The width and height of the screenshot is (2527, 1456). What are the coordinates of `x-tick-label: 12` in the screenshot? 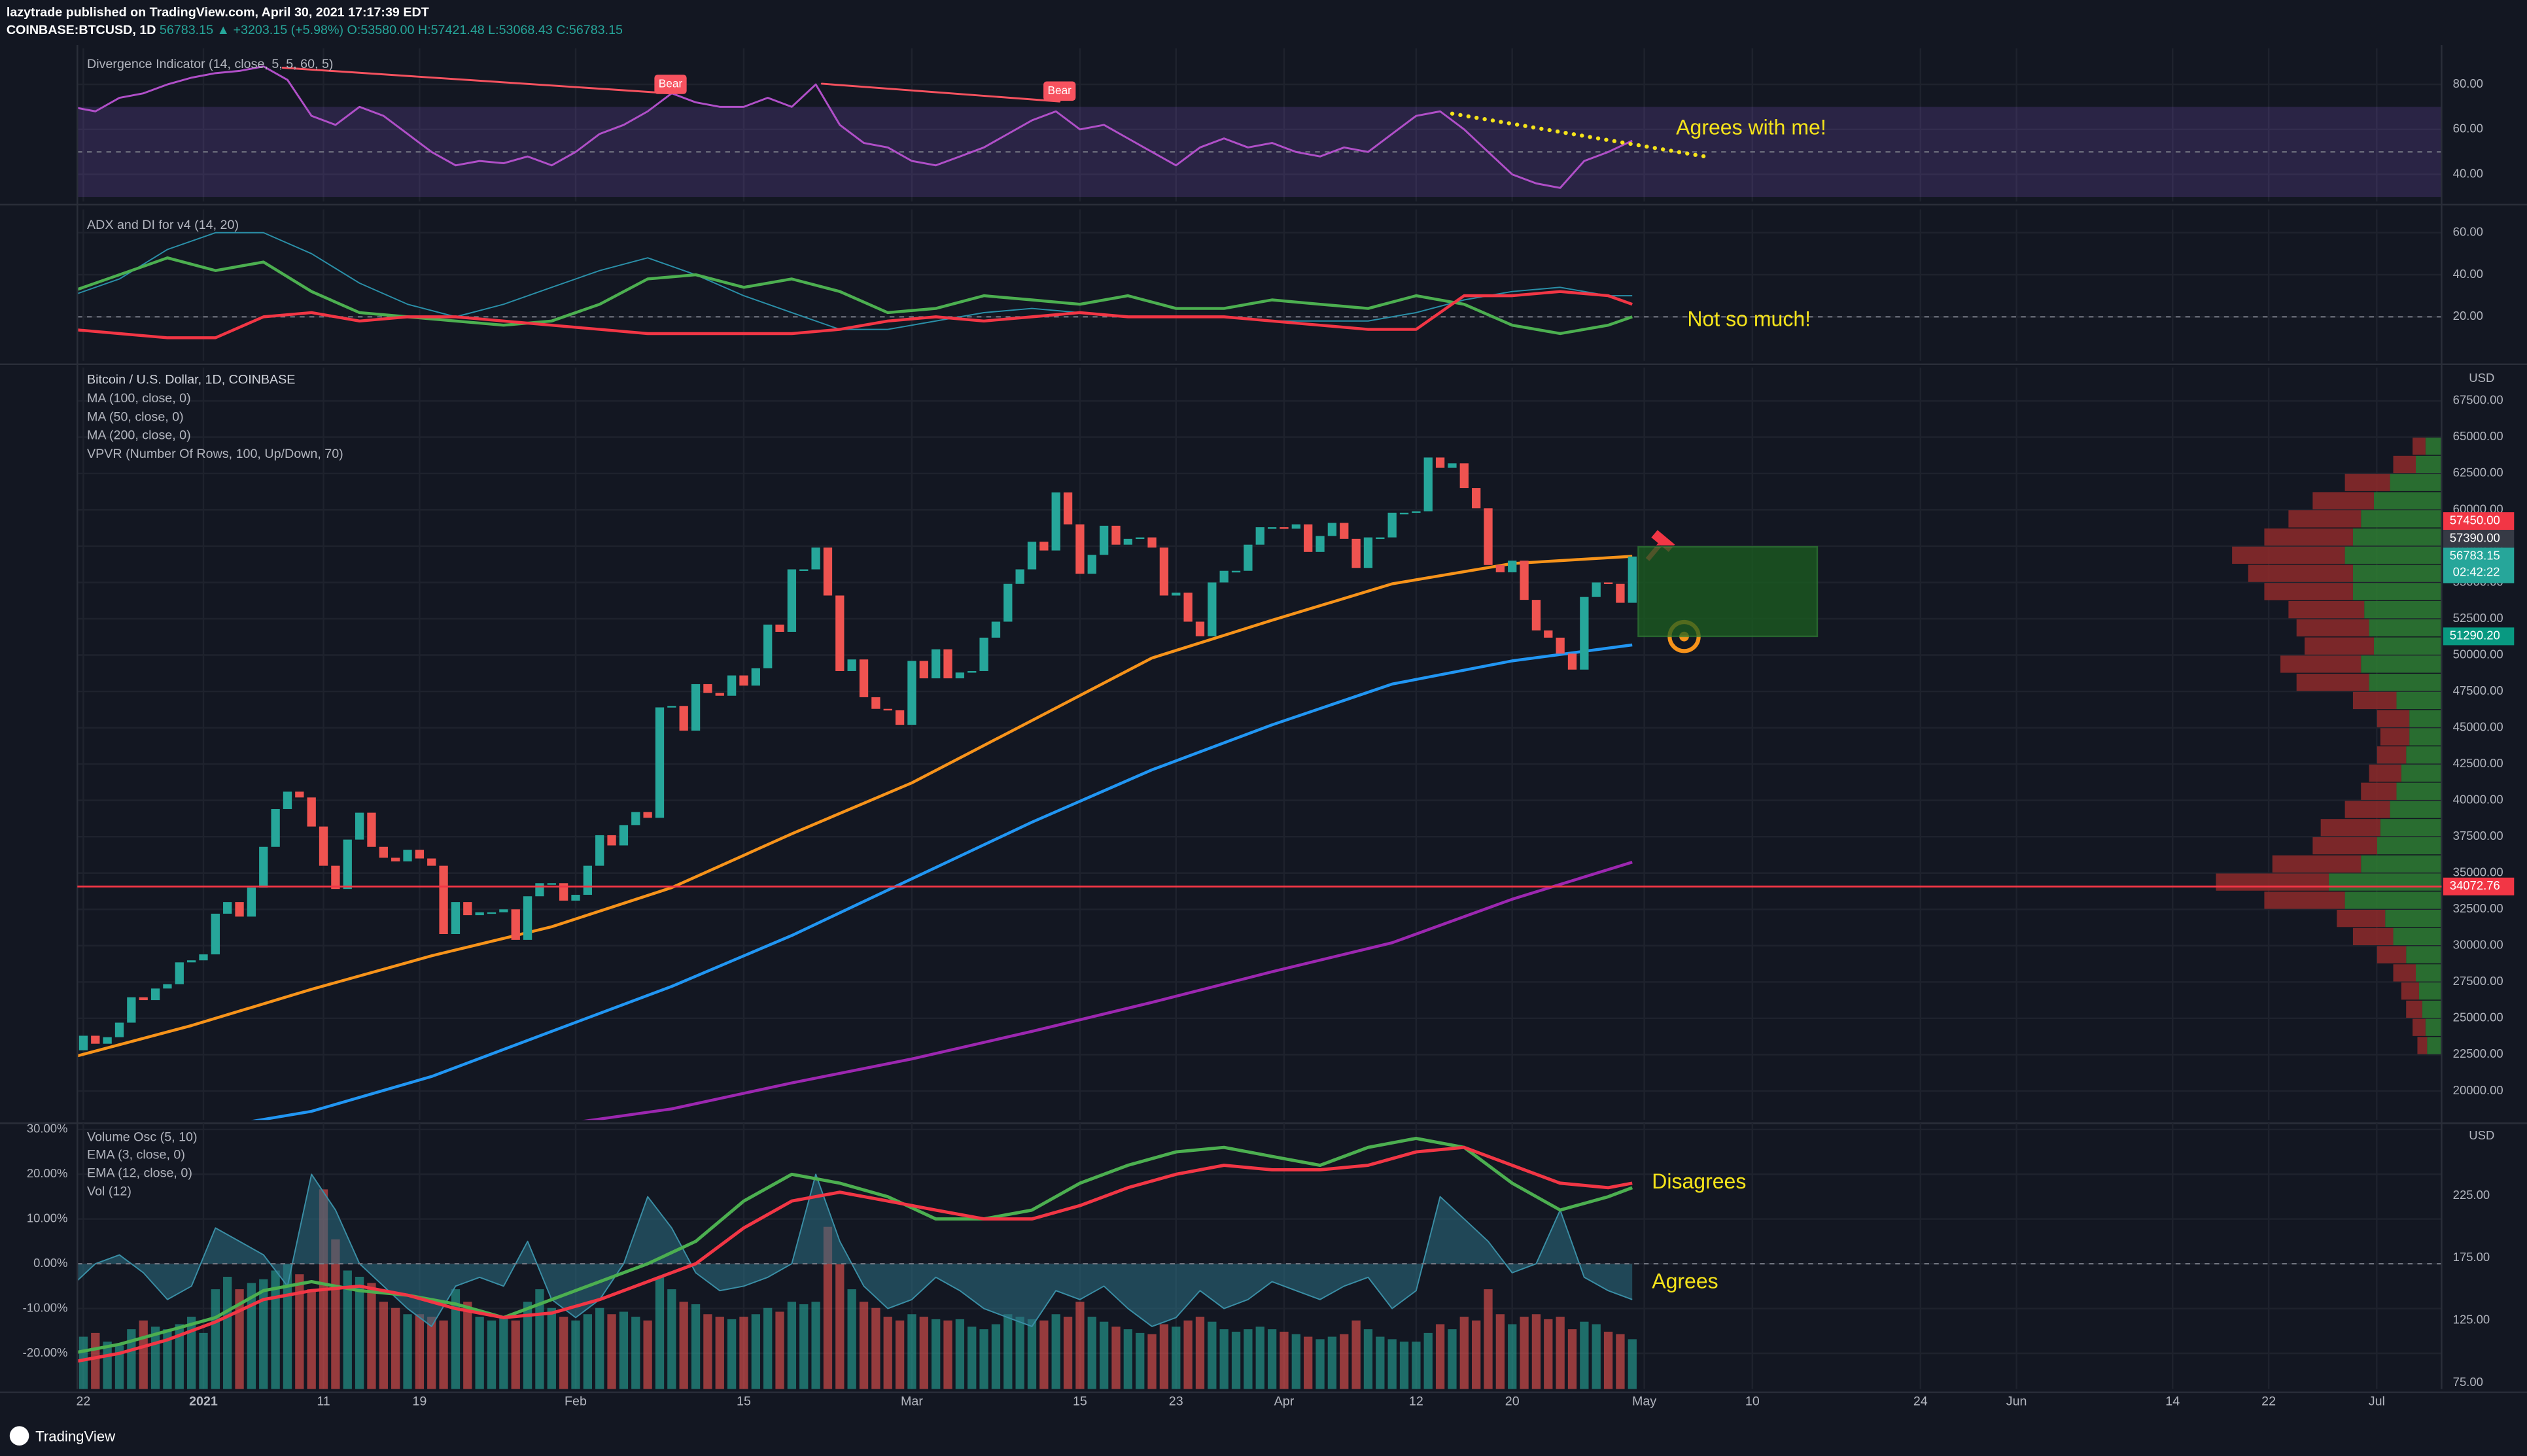 It's located at (1416, 1402).